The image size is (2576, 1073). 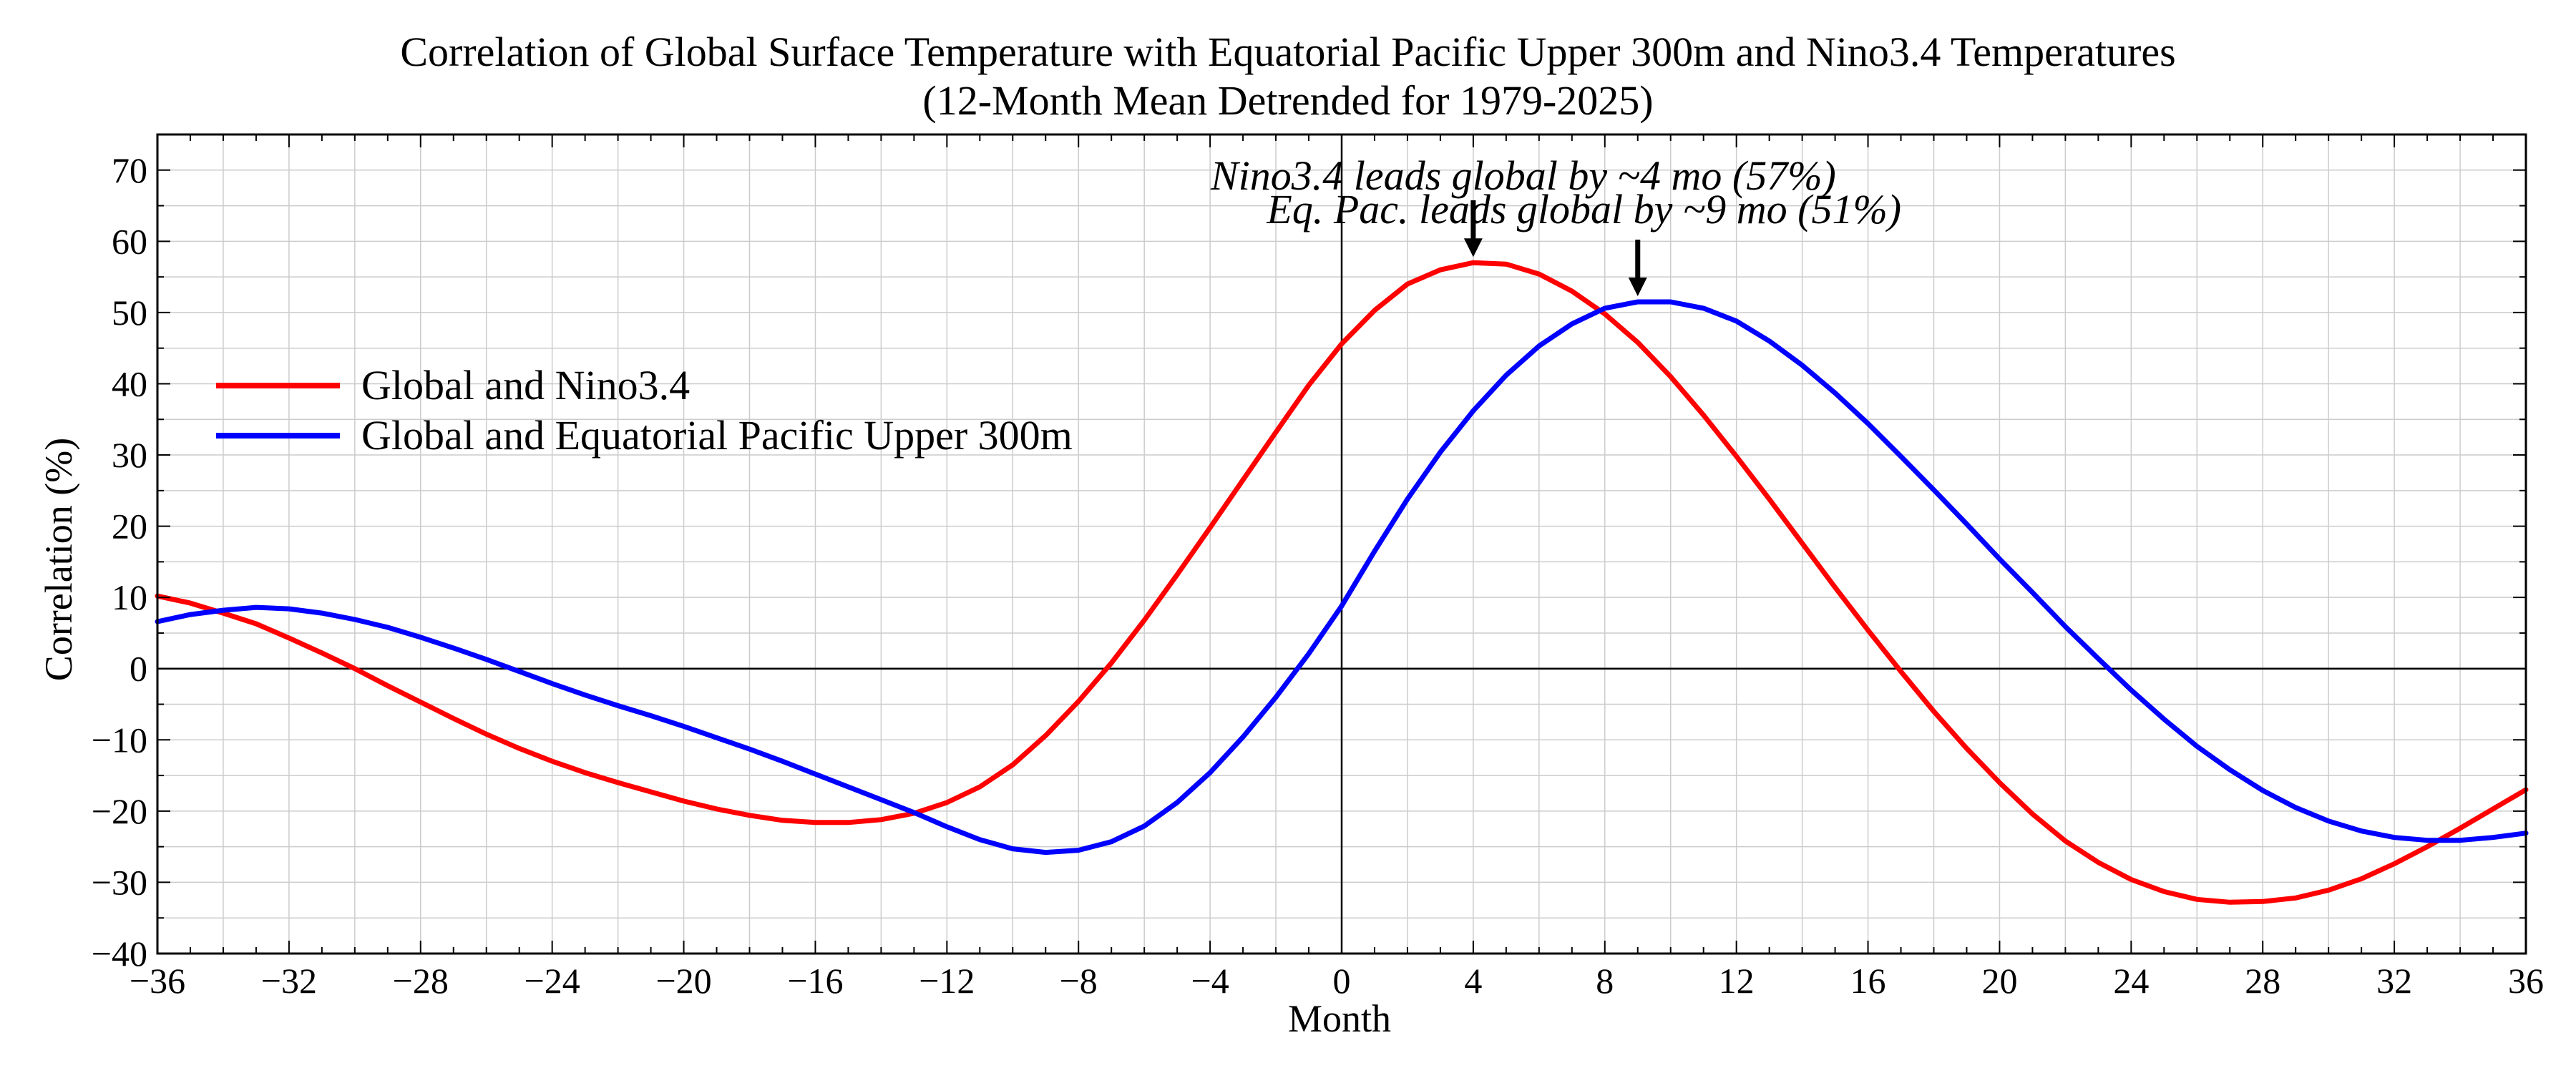 What do you see at coordinates (2394, 981) in the screenshot?
I see `x-tick-label: 32` at bounding box center [2394, 981].